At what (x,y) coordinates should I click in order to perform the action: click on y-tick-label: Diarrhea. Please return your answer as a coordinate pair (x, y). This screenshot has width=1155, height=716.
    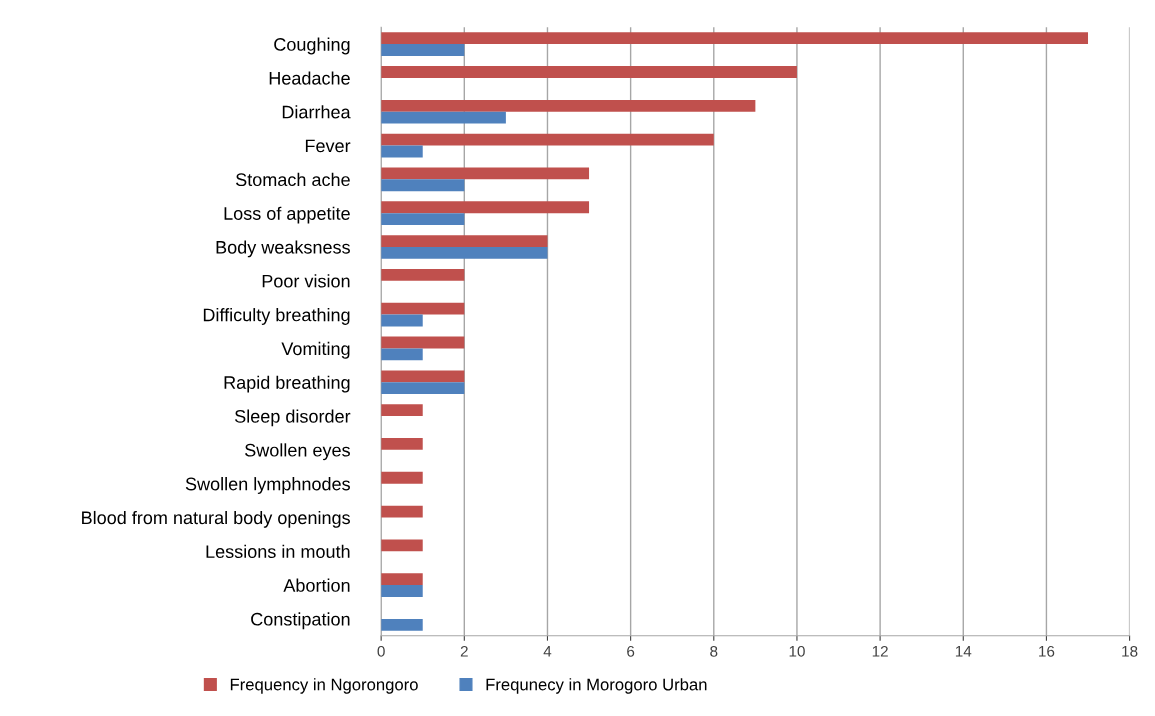
    Looking at the image, I should click on (316, 112).